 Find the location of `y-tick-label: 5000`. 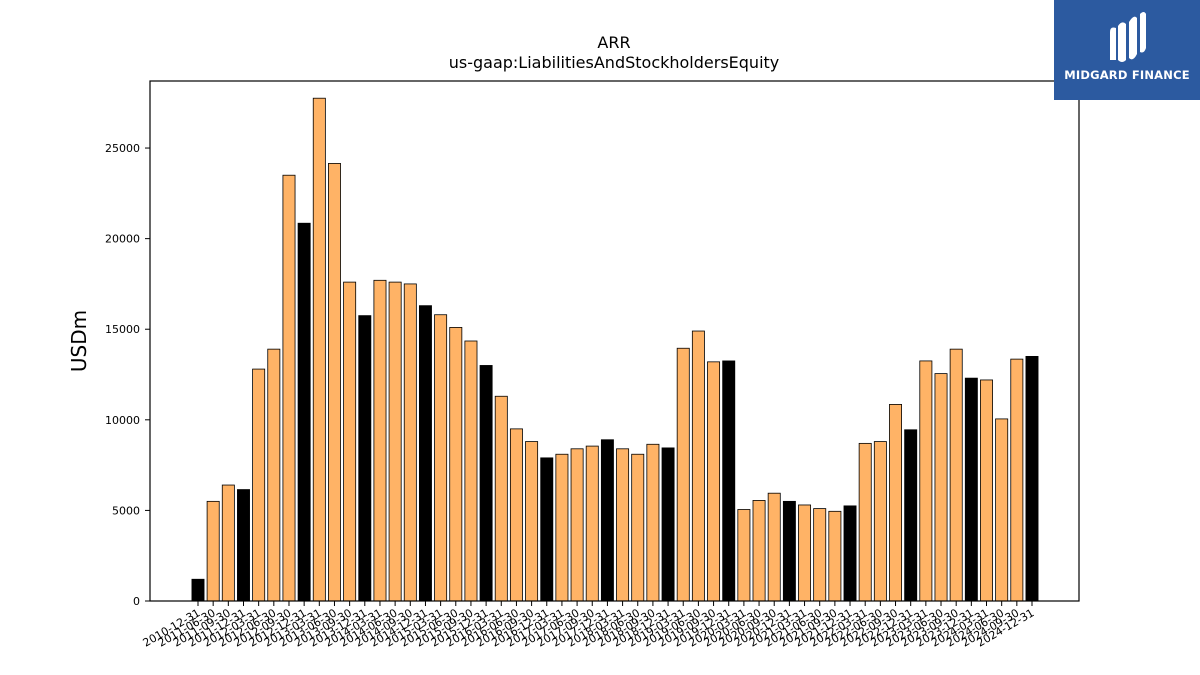

y-tick-label: 5000 is located at coordinates (126, 510).